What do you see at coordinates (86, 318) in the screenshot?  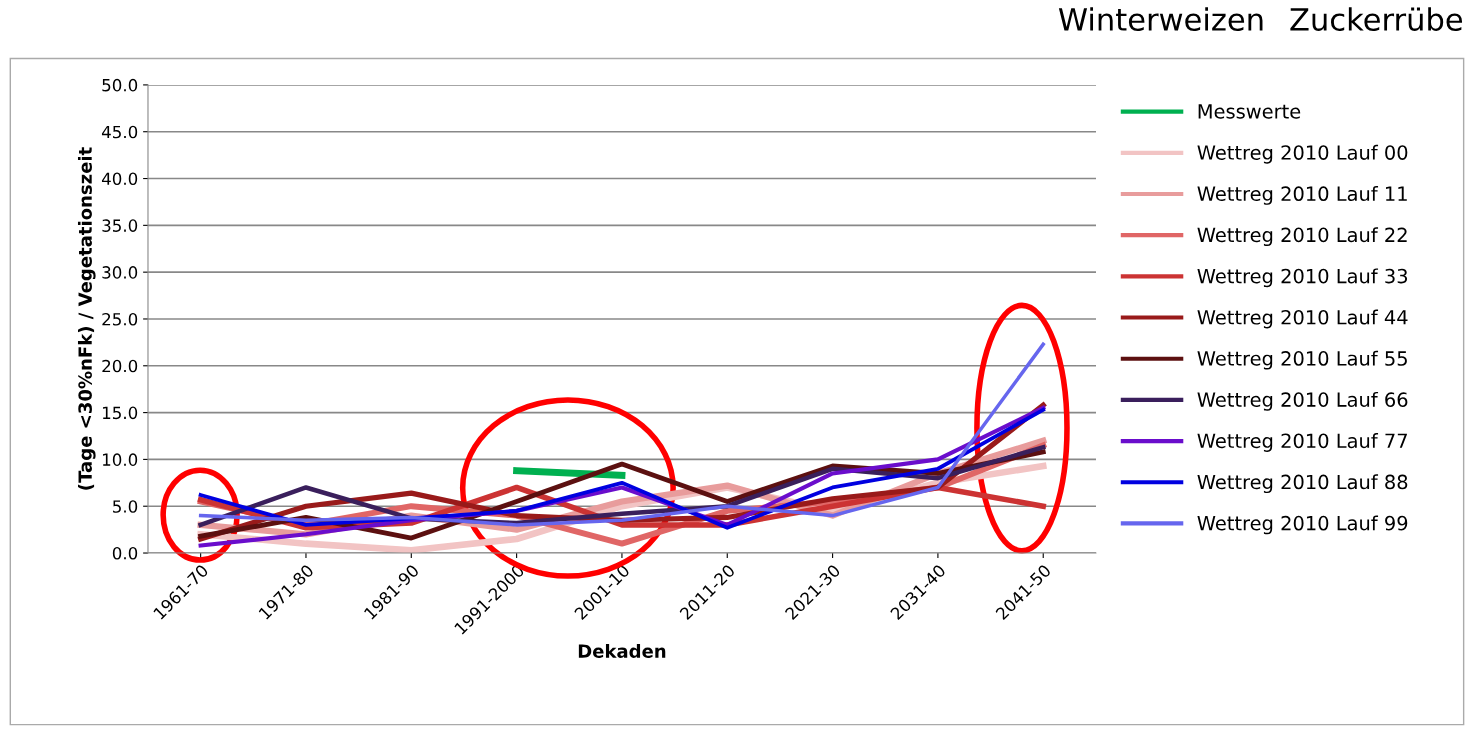 I see `y-axis-title: (Tage <30%nFk) / Vegetationszeit` at bounding box center [86, 318].